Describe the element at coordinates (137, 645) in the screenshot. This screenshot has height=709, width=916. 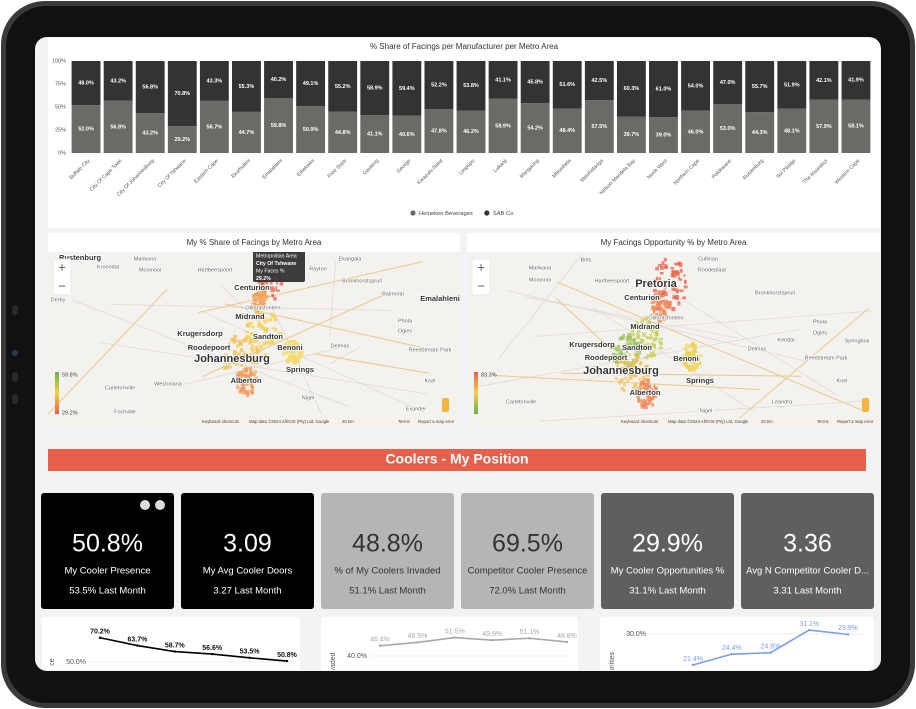
I see `point` at that location.